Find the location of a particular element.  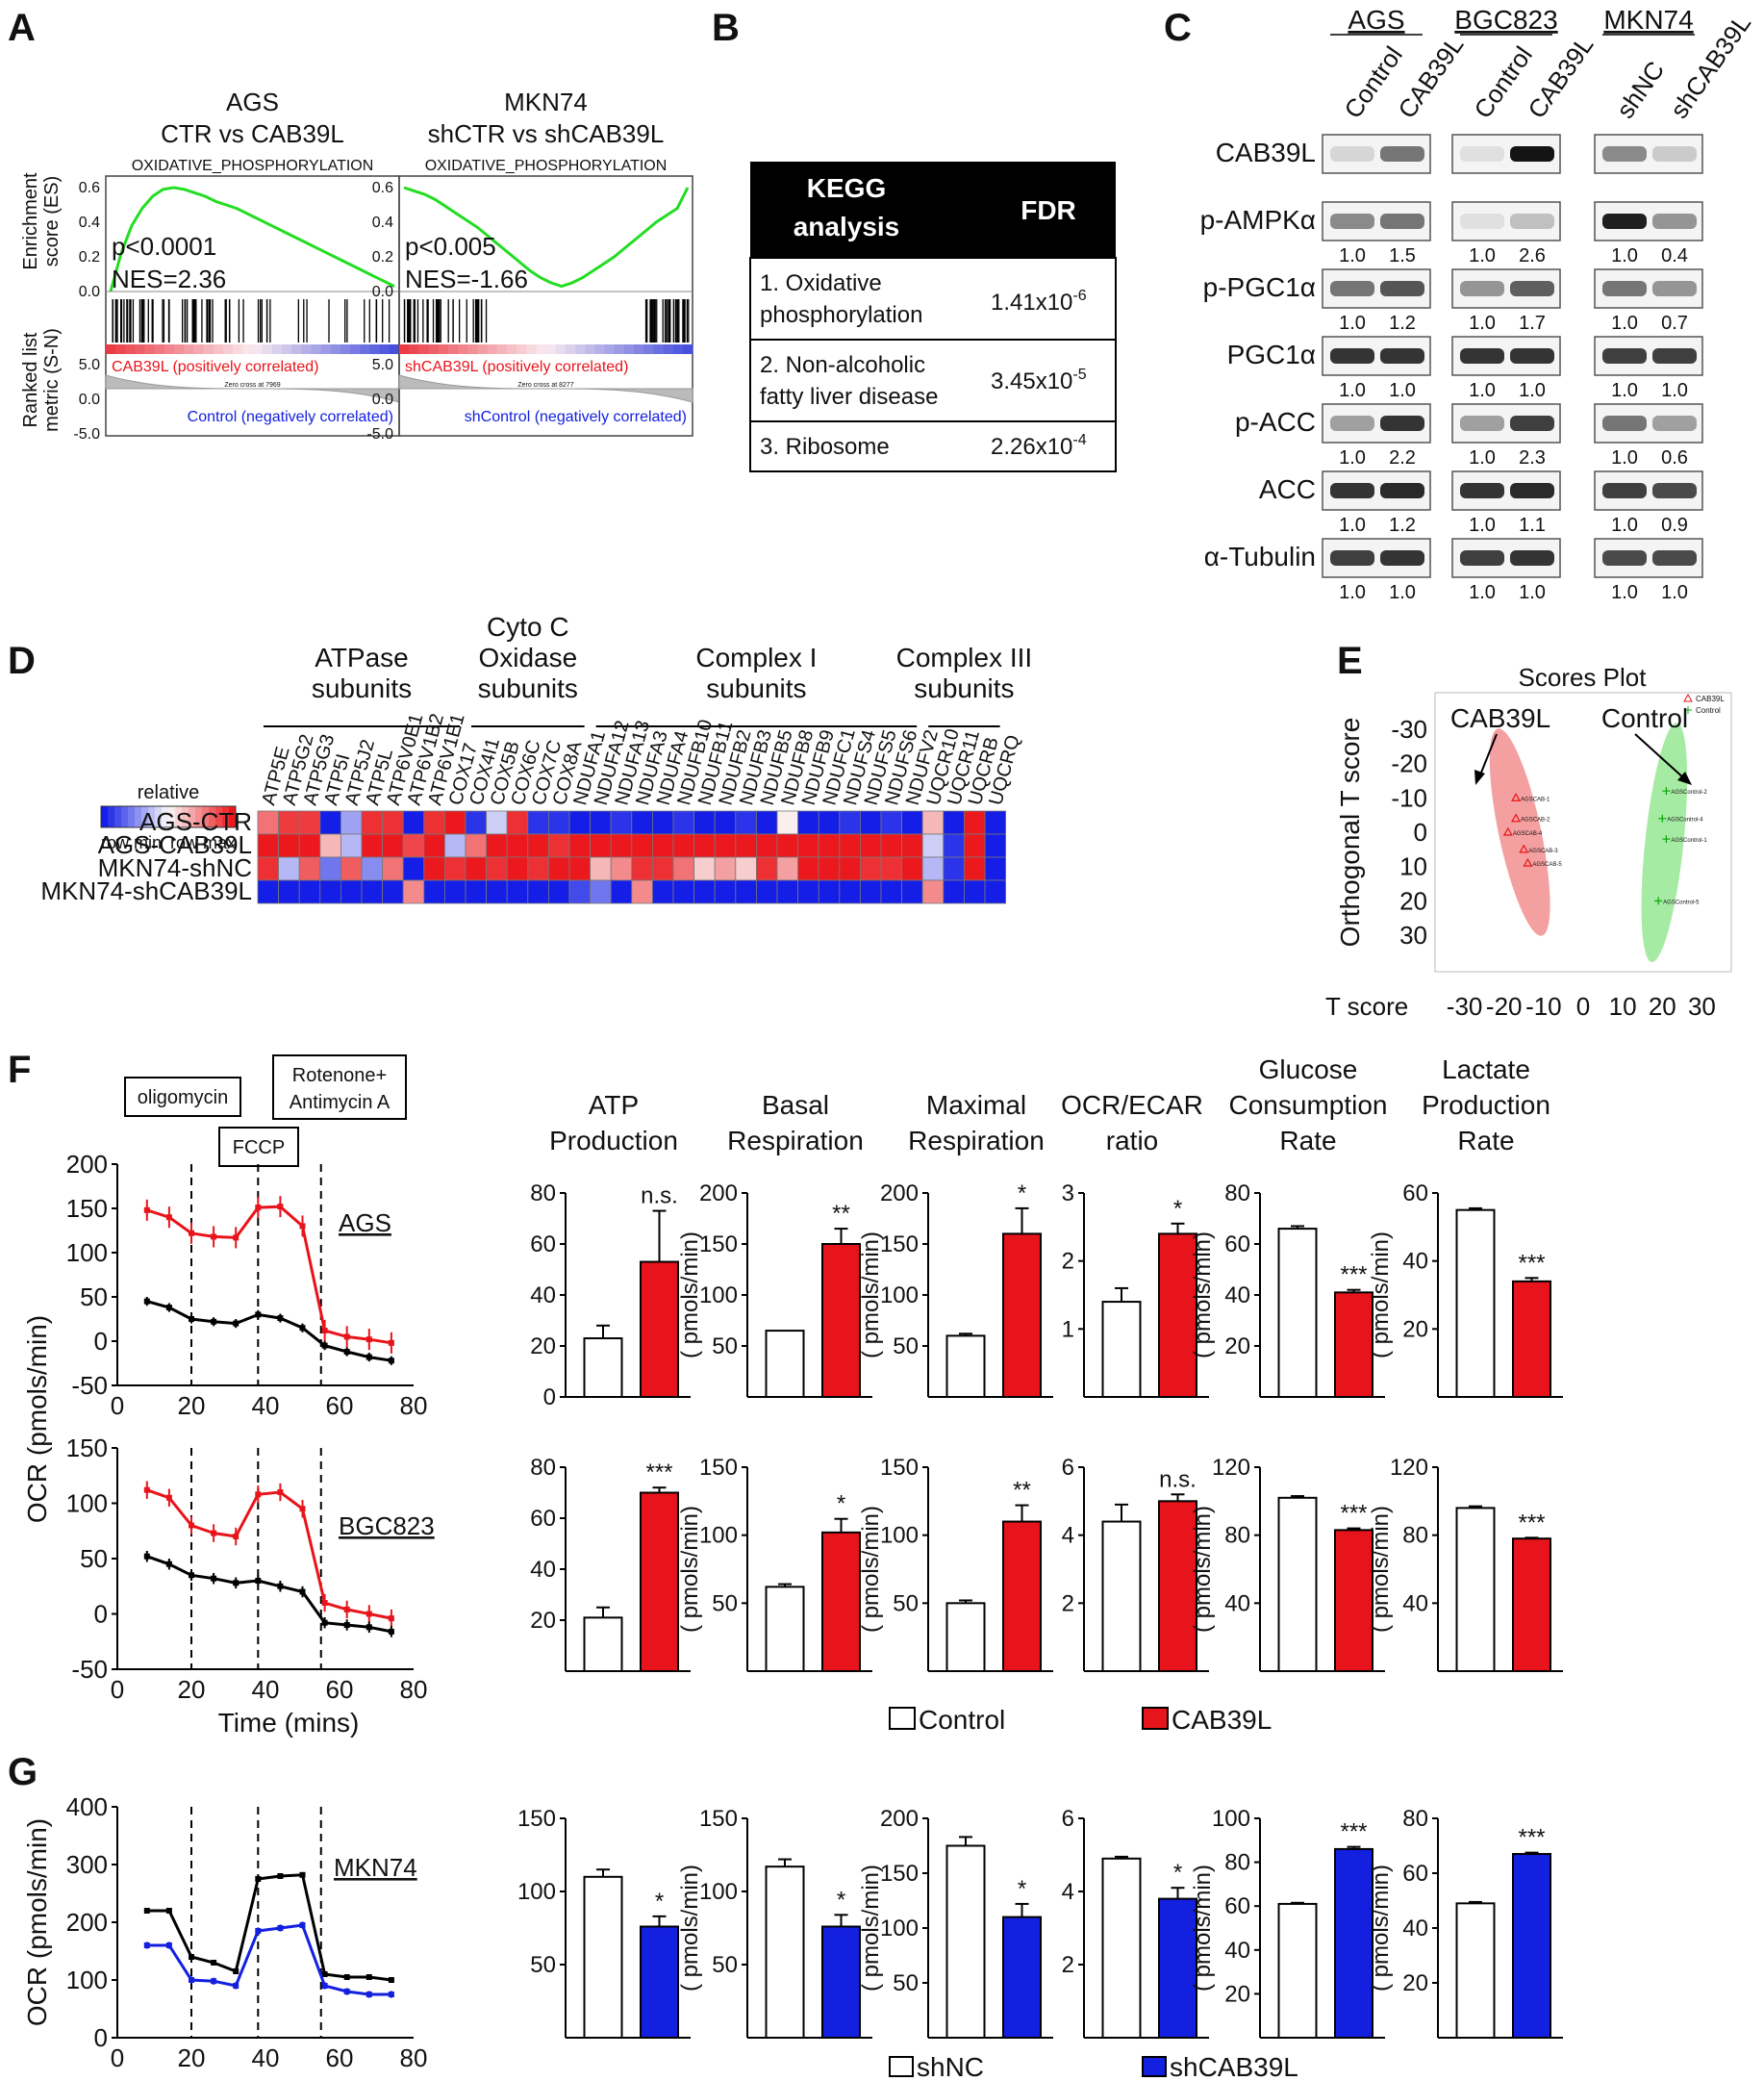

panel-label-b: B is located at coordinates (726, 28).